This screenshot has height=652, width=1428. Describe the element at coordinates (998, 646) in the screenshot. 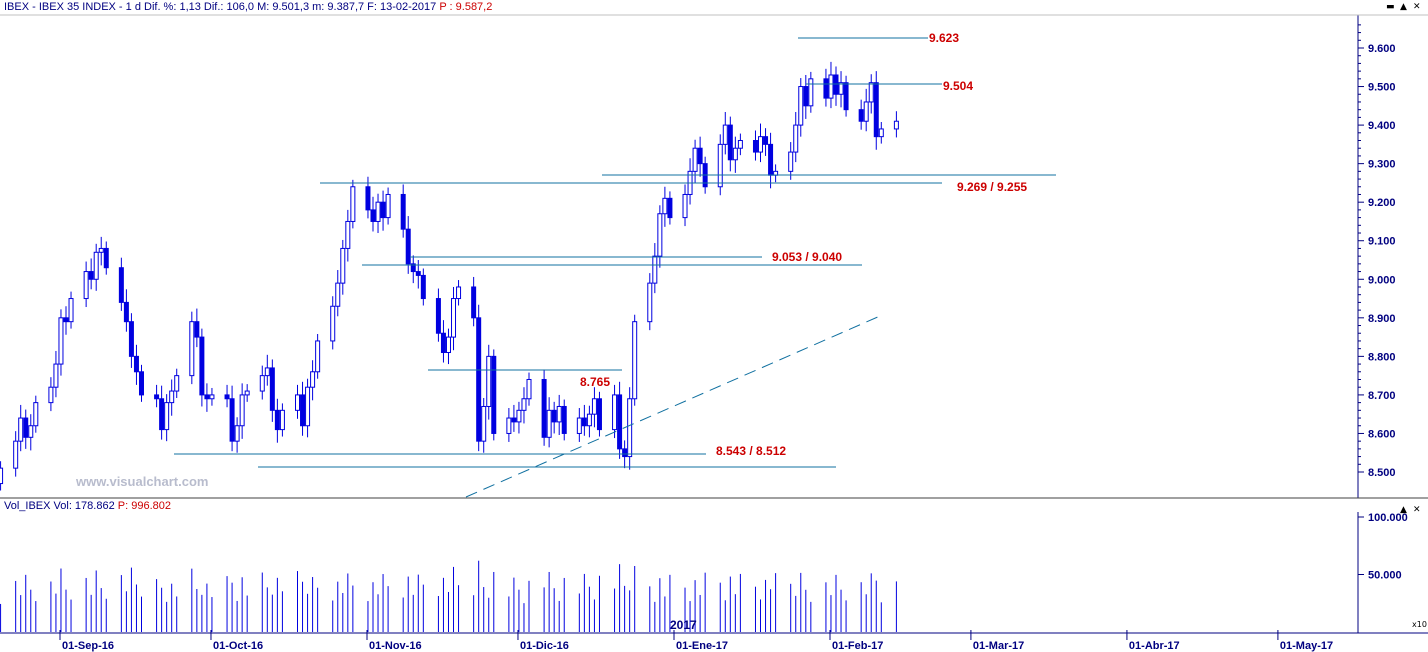

I see `date-tick-label: 01-Mar-17` at that location.